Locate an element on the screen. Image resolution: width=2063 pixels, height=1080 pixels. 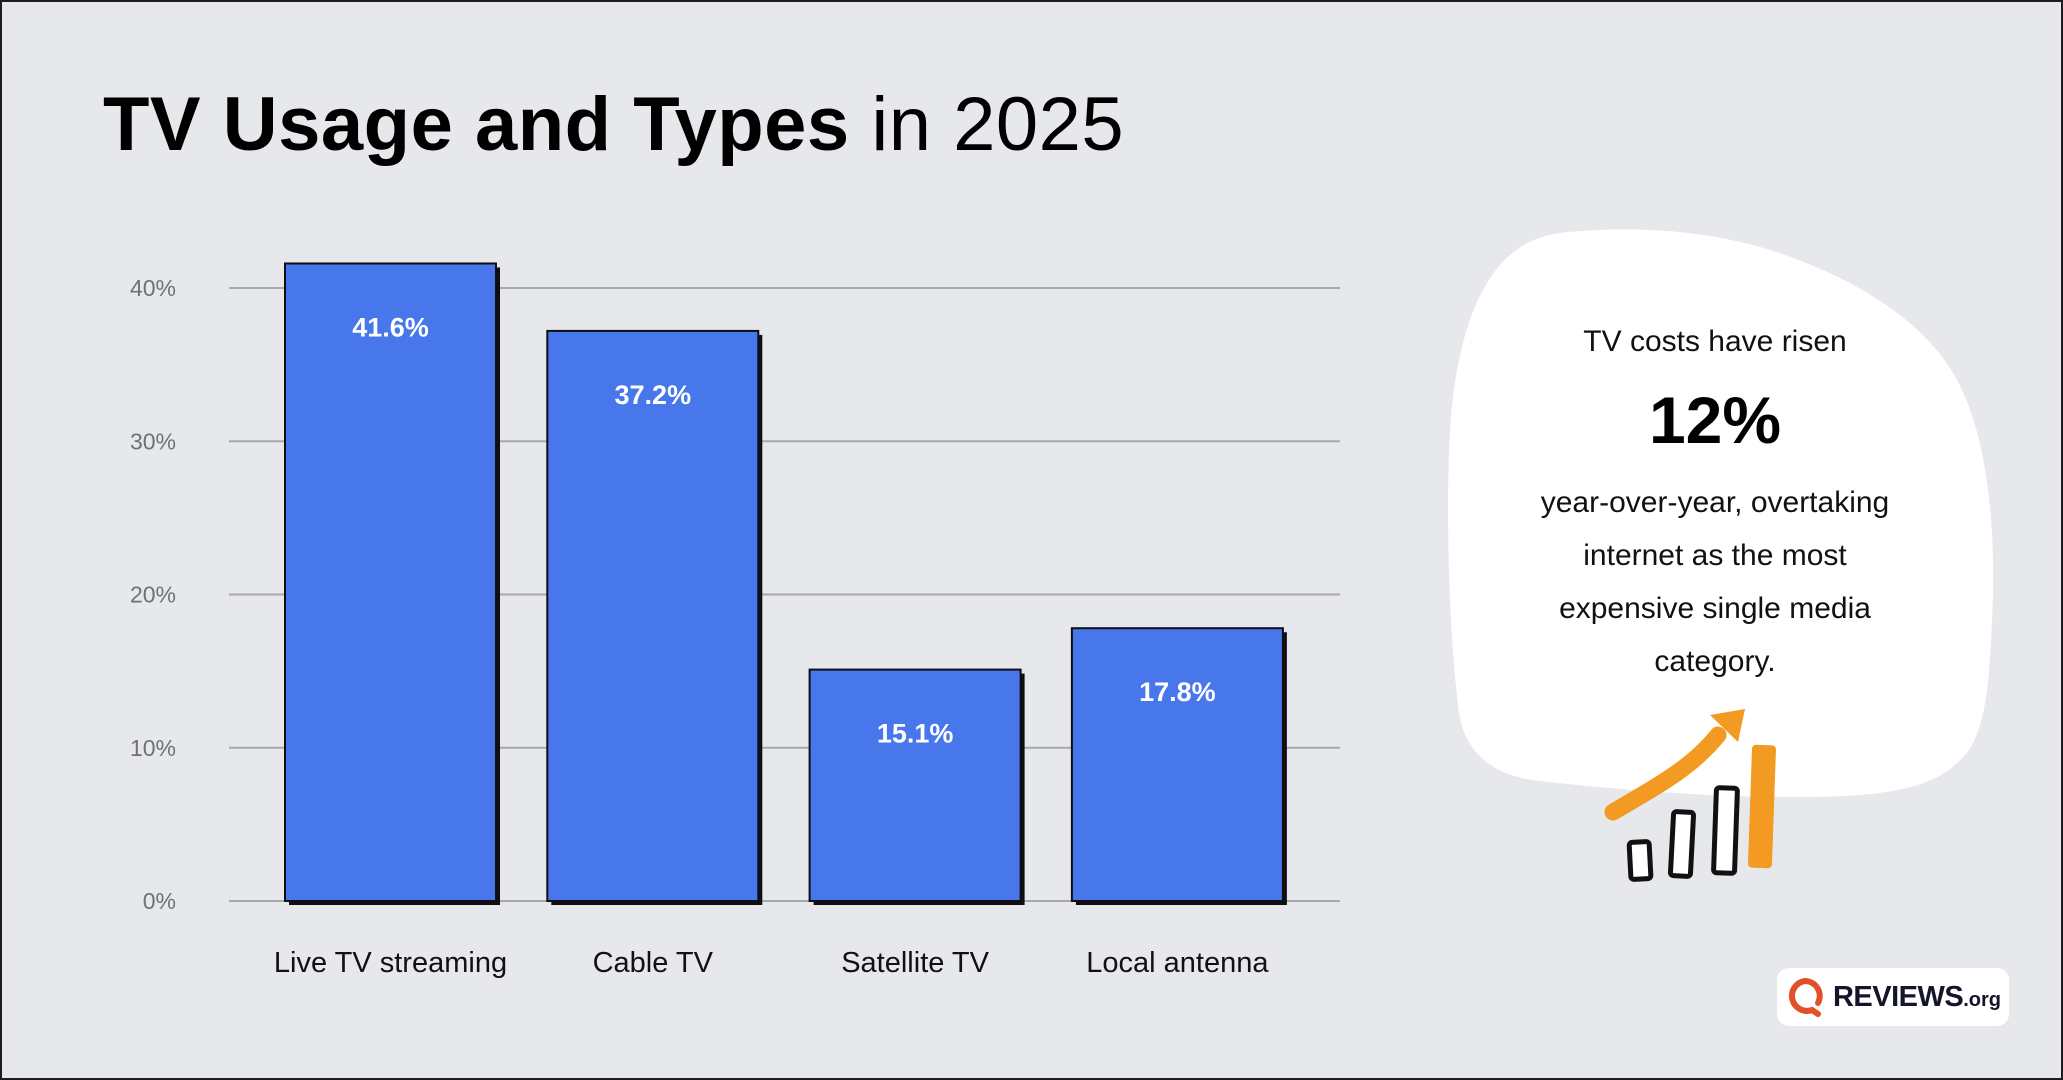
logo-word: REVIEWS is located at coordinates (1898, 996).